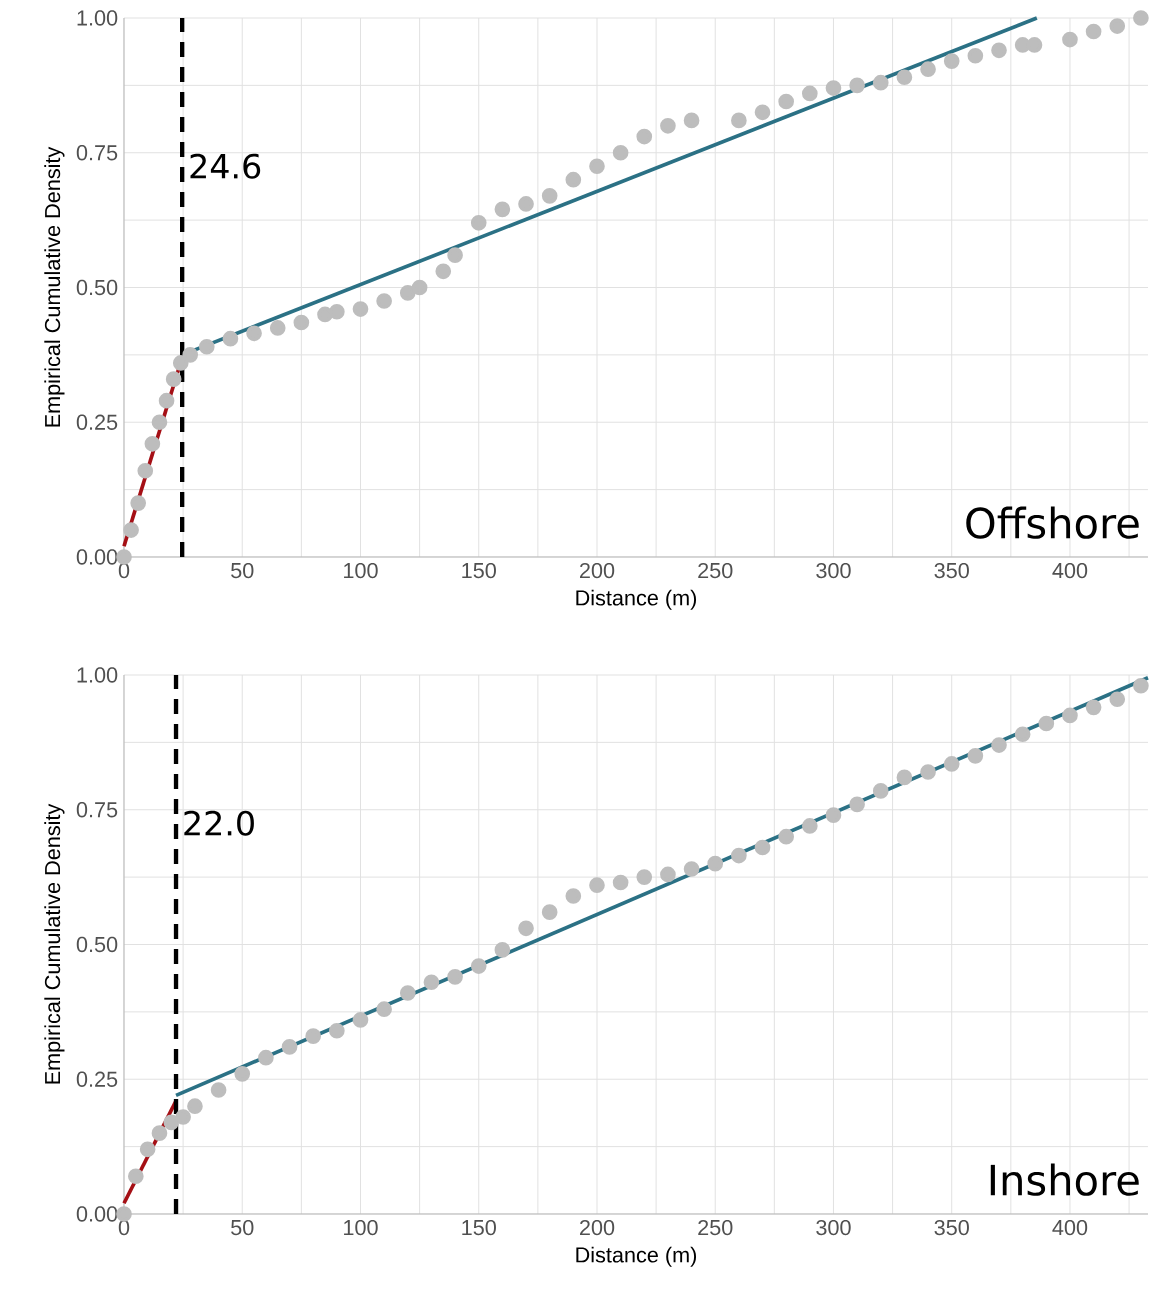 The width and height of the screenshot is (1150, 1295). What do you see at coordinates (219, 823) in the screenshot?
I see `ref-line-label: 22.0` at bounding box center [219, 823].